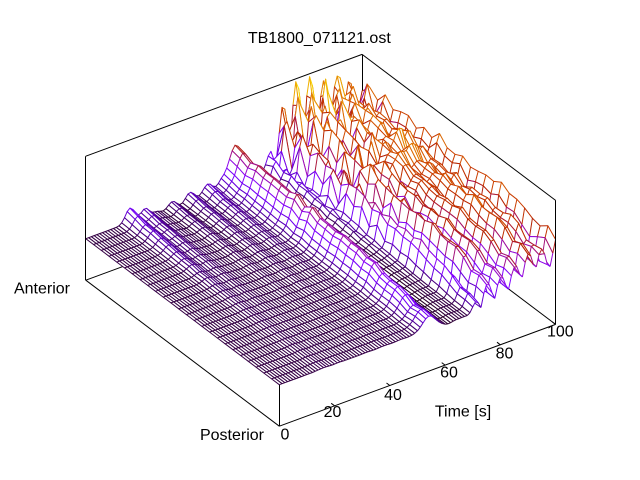 This screenshot has width=640, height=480. Describe the element at coordinates (333, 412) in the screenshot. I see `svg-text: 20` at that location.